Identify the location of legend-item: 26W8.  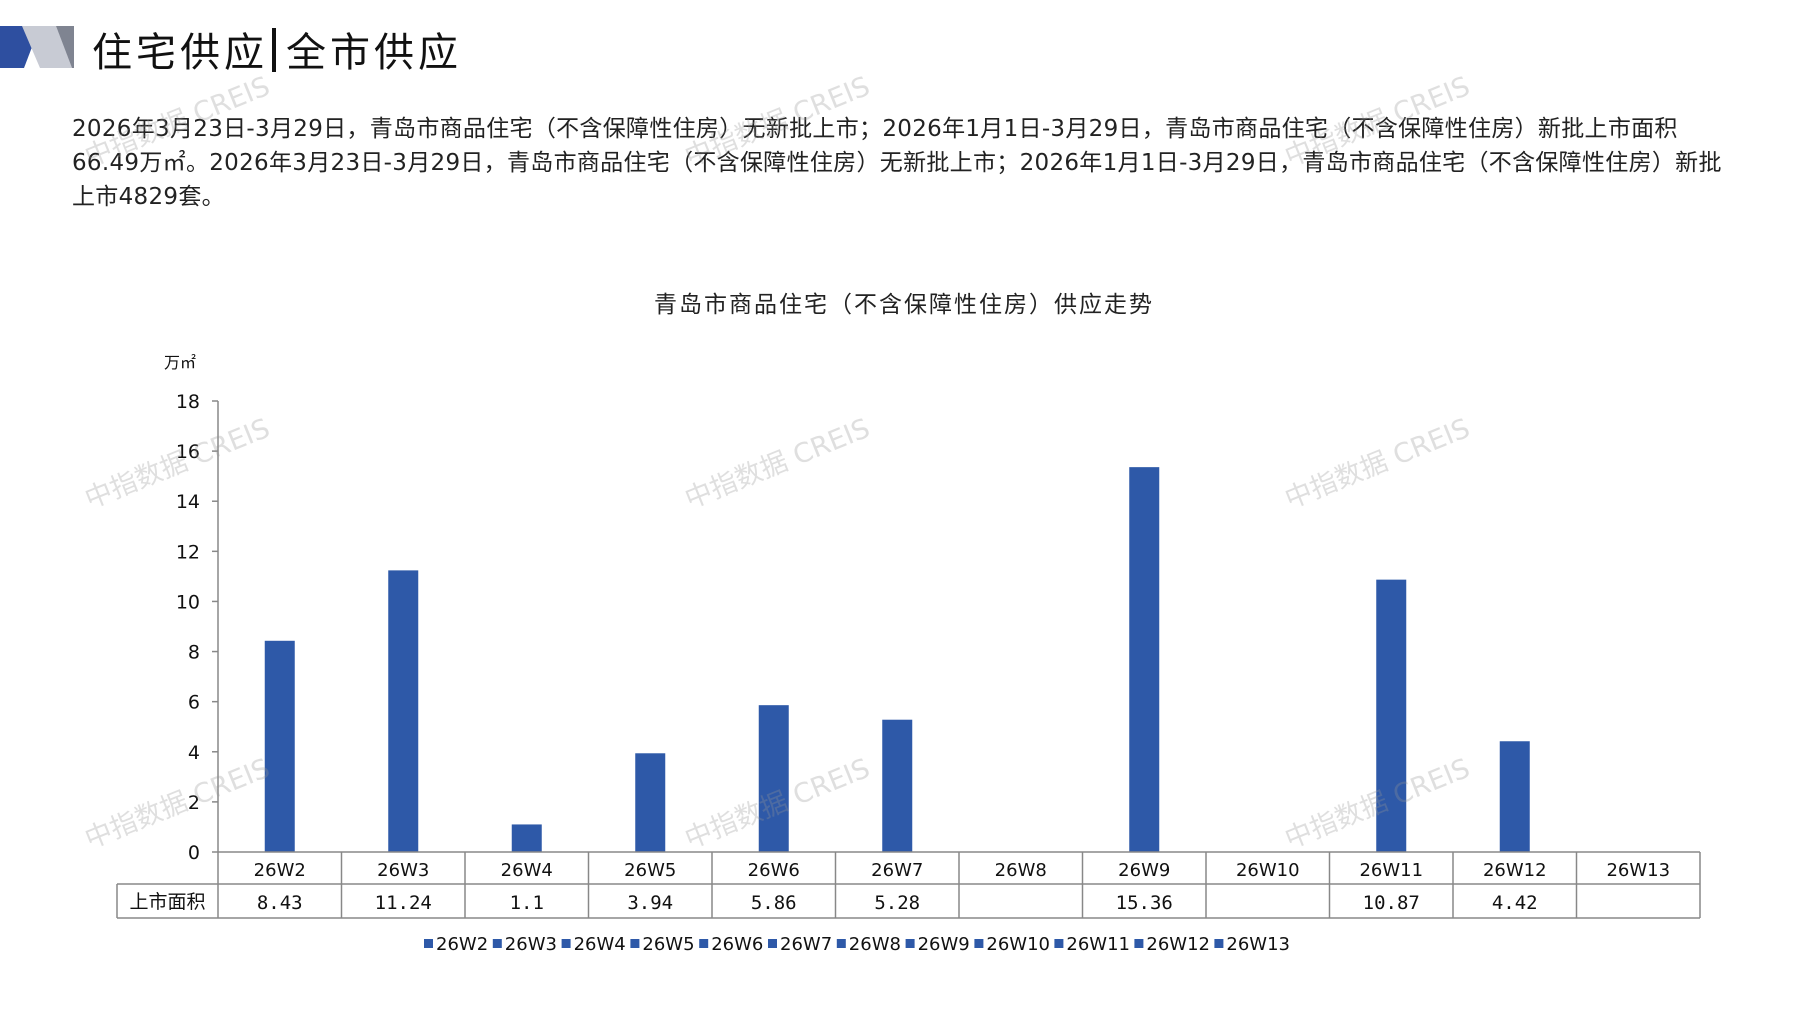
(875, 944).